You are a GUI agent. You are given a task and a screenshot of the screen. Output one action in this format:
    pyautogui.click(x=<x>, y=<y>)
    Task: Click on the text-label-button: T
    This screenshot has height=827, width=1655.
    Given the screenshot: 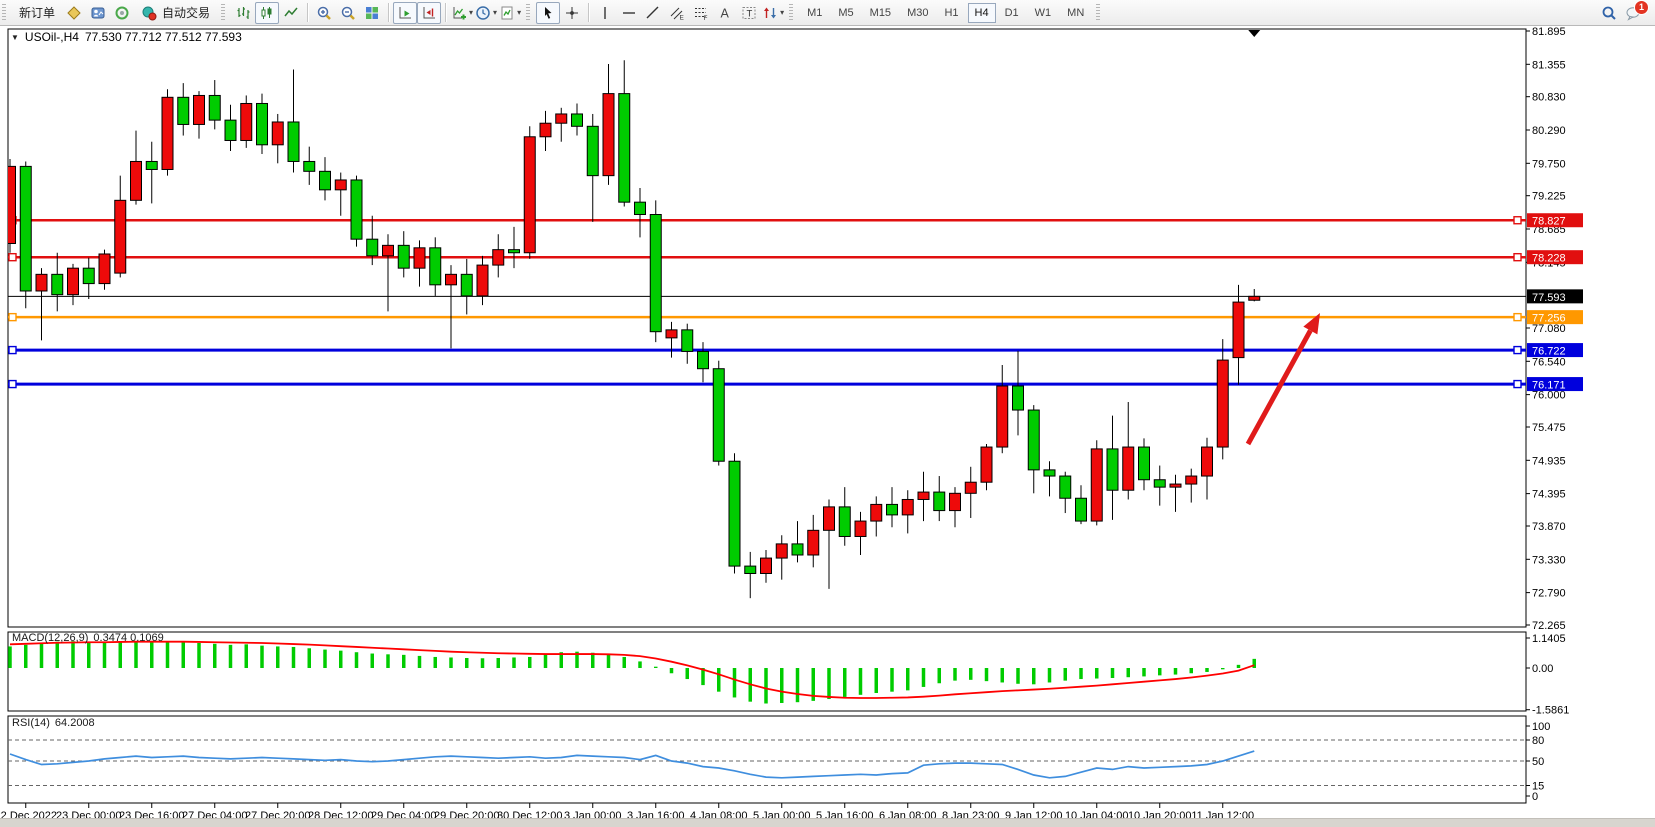 What is the action you would take?
    pyautogui.click(x=749, y=13)
    